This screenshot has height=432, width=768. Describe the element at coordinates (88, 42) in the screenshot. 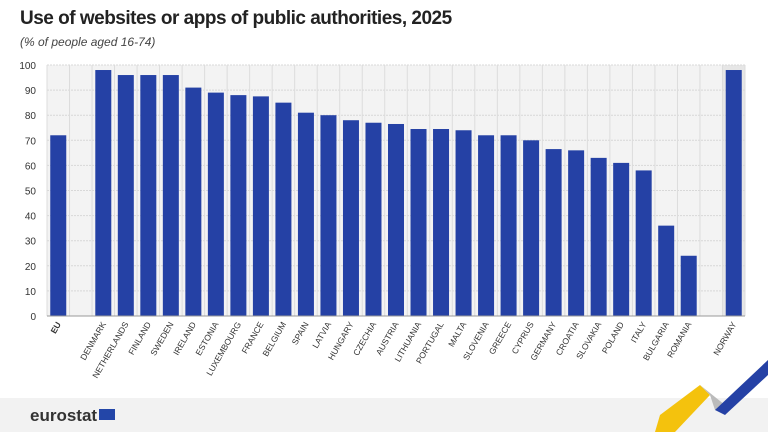

I see `chart-subtitle: (% of people aged 16-74)` at that location.